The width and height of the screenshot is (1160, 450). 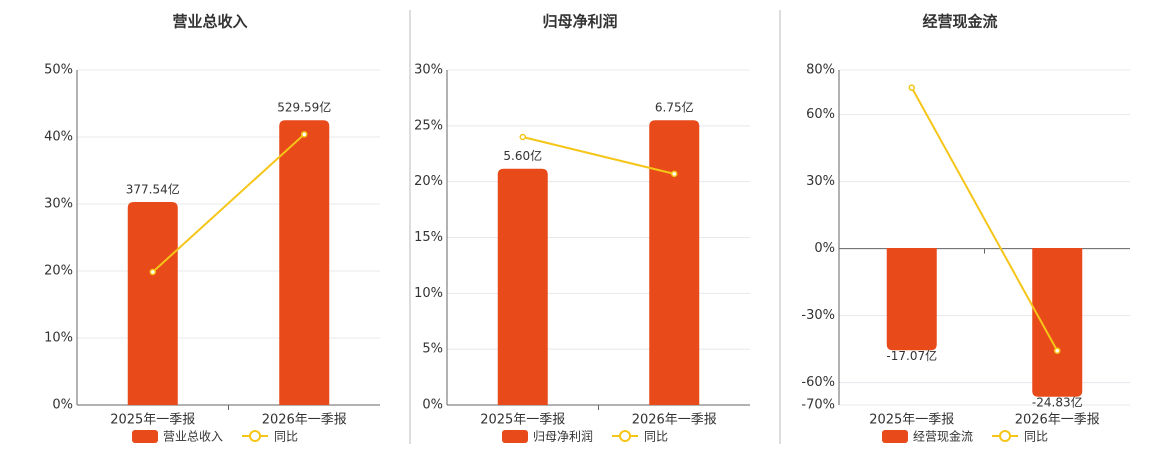 What do you see at coordinates (818, 382) in the screenshot?
I see `y-tick-label: -60%` at bounding box center [818, 382].